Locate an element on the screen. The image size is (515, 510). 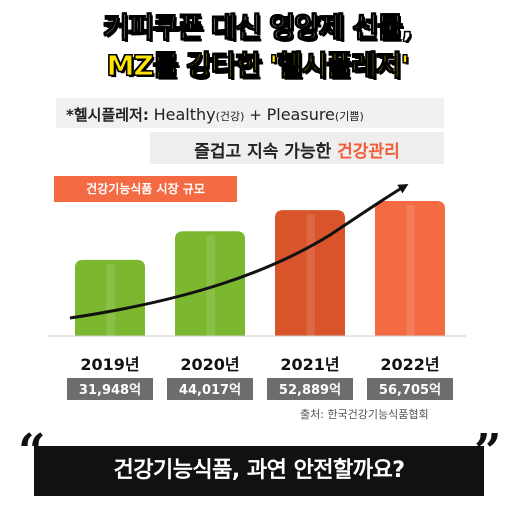
value-label: 56,705억 is located at coordinates (410, 390).